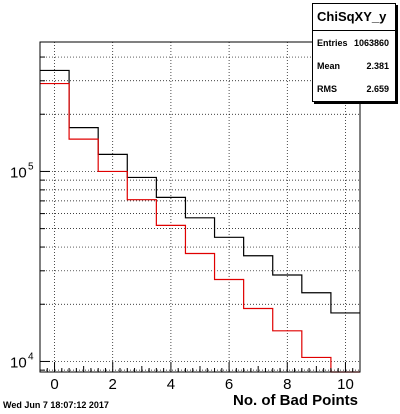  What do you see at coordinates (229, 384) in the screenshot?
I see `x-tick-label: 6` at bounding box center [229, 384].